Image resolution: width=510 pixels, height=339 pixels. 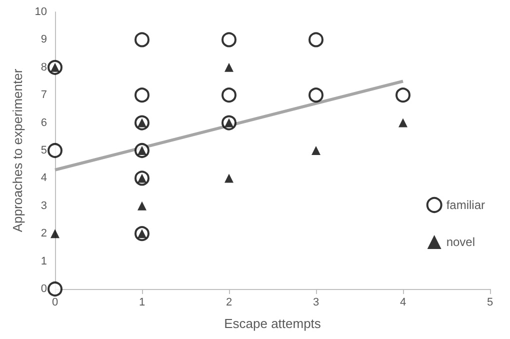 What do you see at coordinates (43, 95) in the screenshot?
I see `y-tick-label: 7` at bounding box center [43, 95].